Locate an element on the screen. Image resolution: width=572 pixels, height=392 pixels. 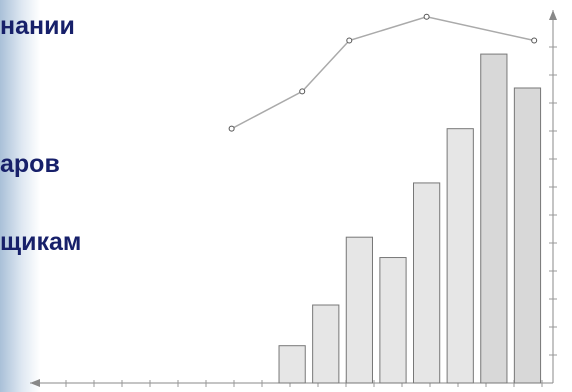
text-line: нании is located at coordinates (37, 26).